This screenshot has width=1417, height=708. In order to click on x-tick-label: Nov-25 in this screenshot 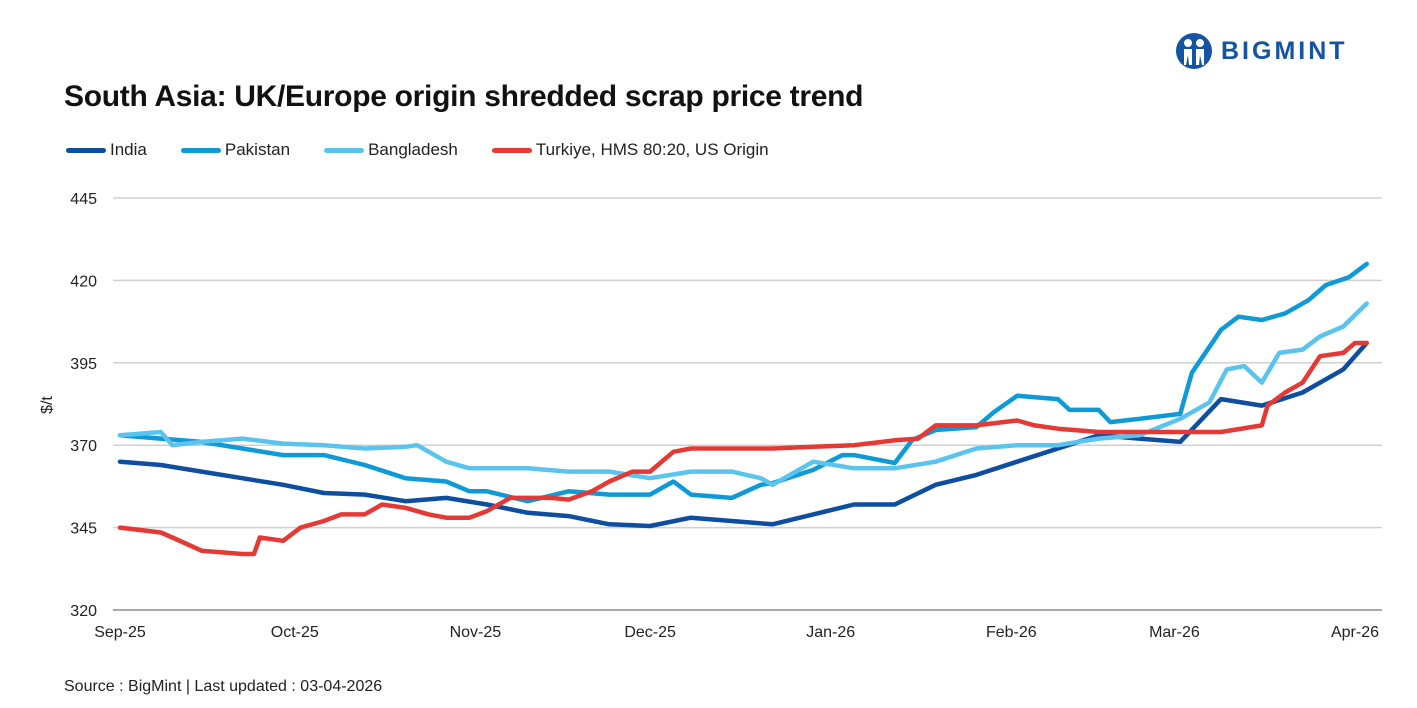, I will do `click(476, 632)`.